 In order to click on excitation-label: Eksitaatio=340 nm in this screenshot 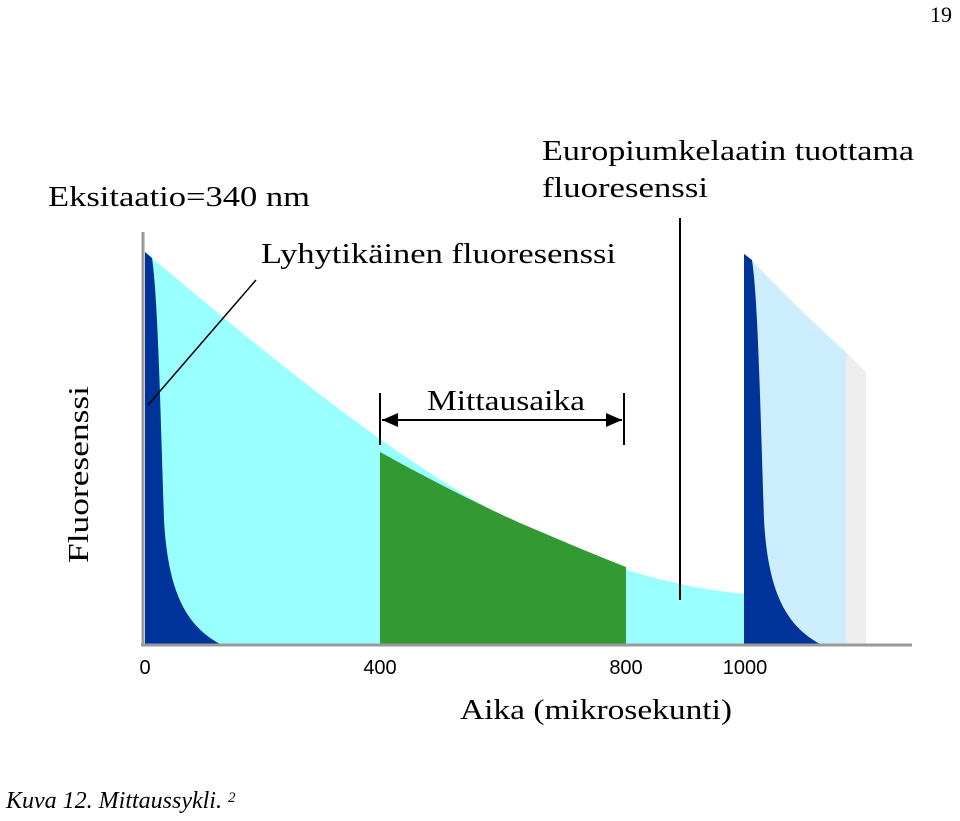, I will do `click(179, 197)`.